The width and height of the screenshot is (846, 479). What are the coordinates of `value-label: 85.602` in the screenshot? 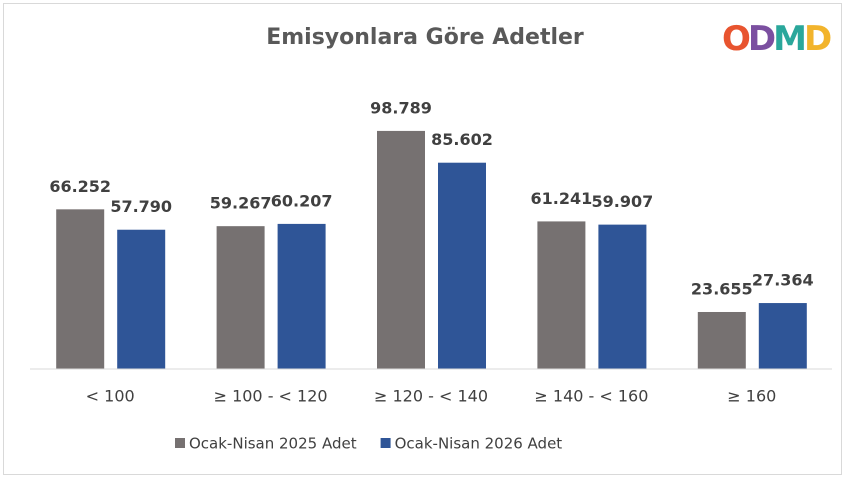 It's located at (462, 139).